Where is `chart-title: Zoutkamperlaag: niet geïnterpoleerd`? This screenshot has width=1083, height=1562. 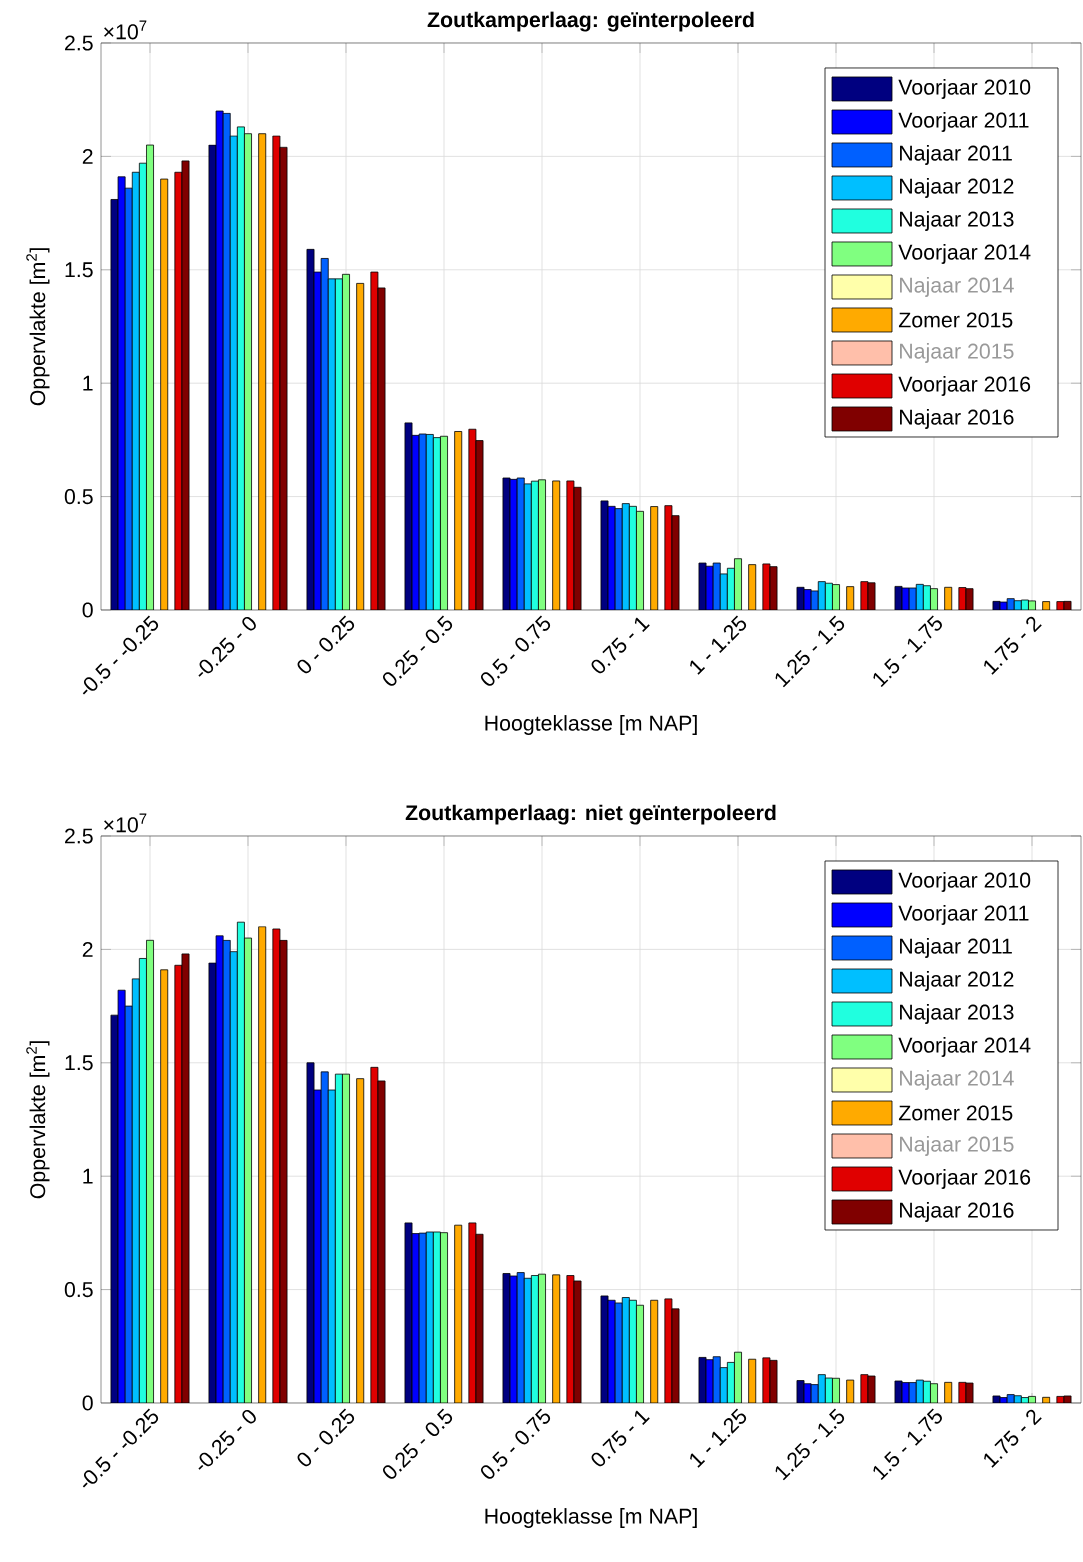
chart-title: Zoutkamperlaag: niet geïnterpoleerd is located at coordinates (590, 814).